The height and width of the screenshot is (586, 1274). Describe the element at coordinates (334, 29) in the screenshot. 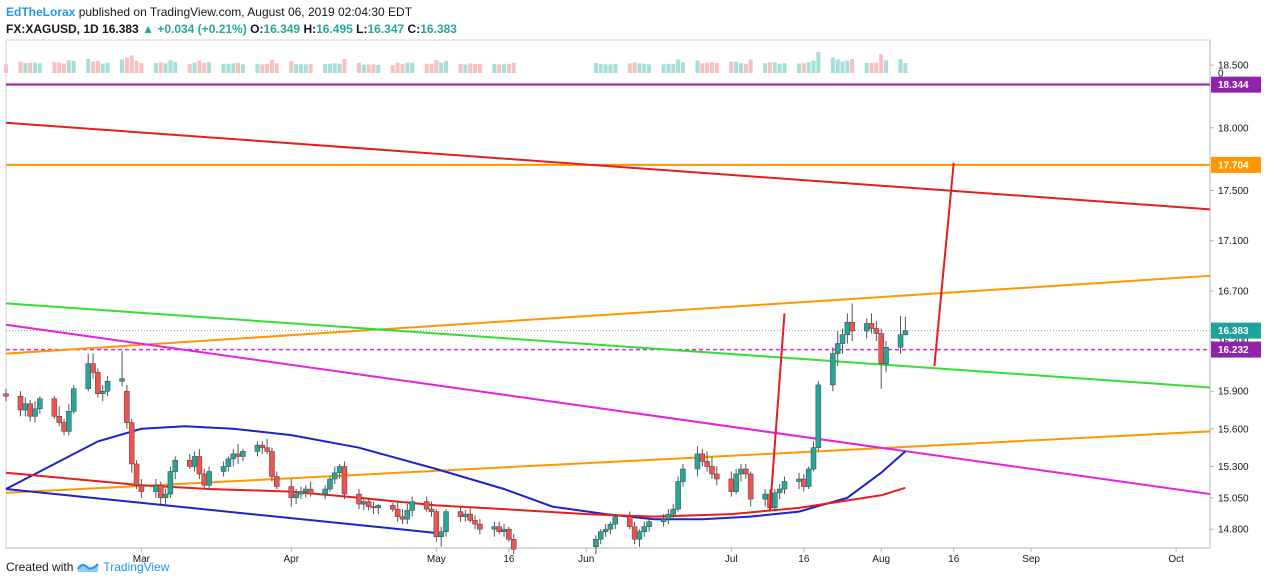

I see `high-value: 16.495` at that location.